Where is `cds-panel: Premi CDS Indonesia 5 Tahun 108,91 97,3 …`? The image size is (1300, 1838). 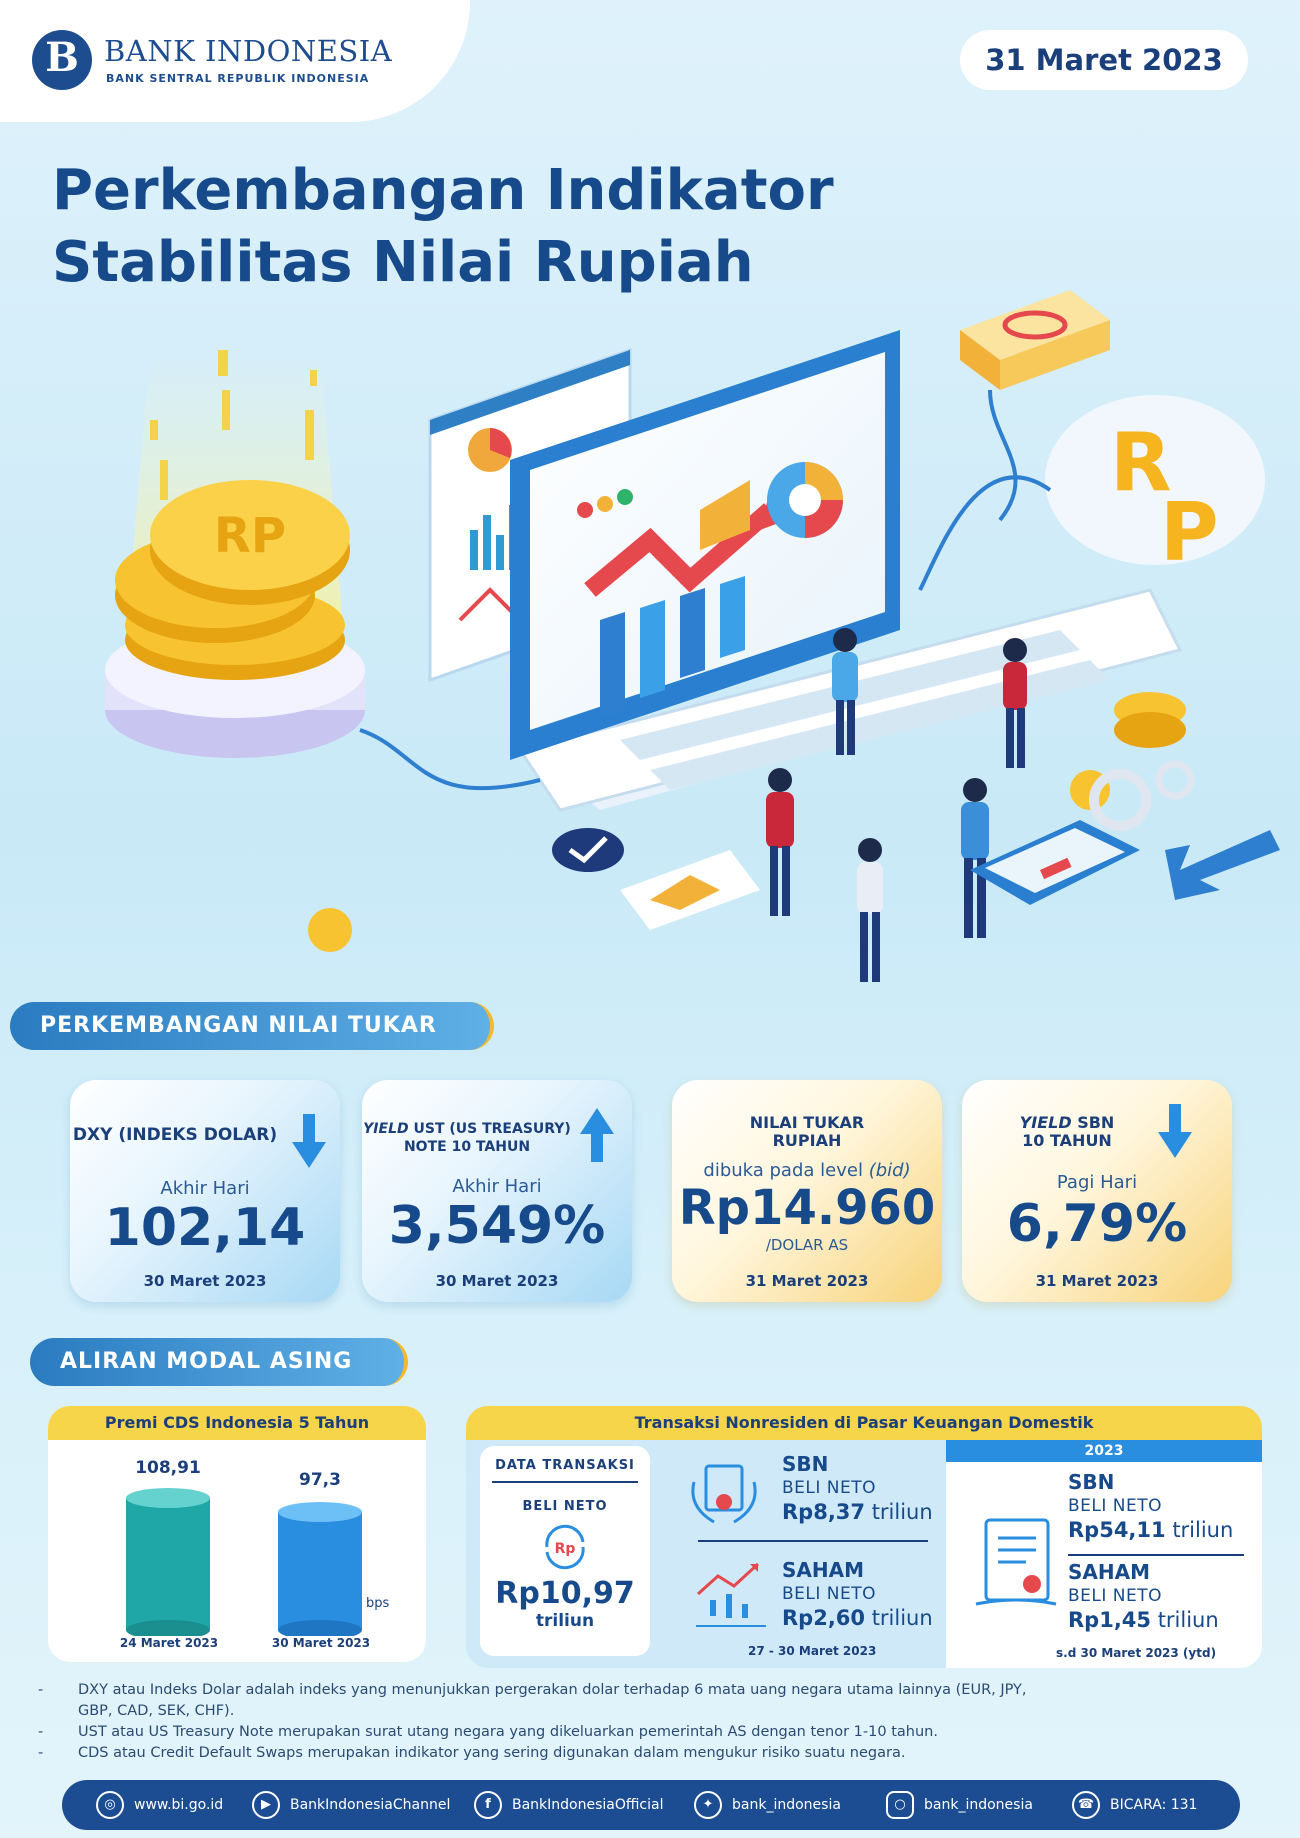 cds-panel: Premi CDS Indonesia 5 Tahun 108,91 97,3 … is located at coordinates (237, 1534).